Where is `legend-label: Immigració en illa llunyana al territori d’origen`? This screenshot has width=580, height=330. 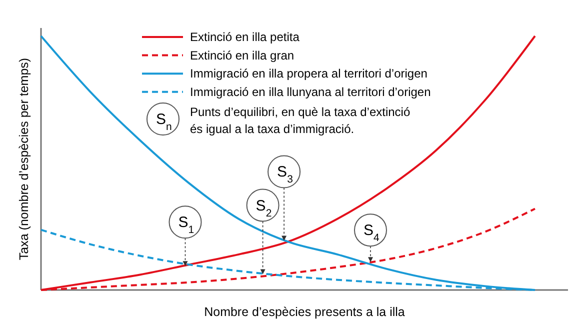 legend-label: Immigració en illa llunyana al territori d’origen is located at coordinates (310, 91).